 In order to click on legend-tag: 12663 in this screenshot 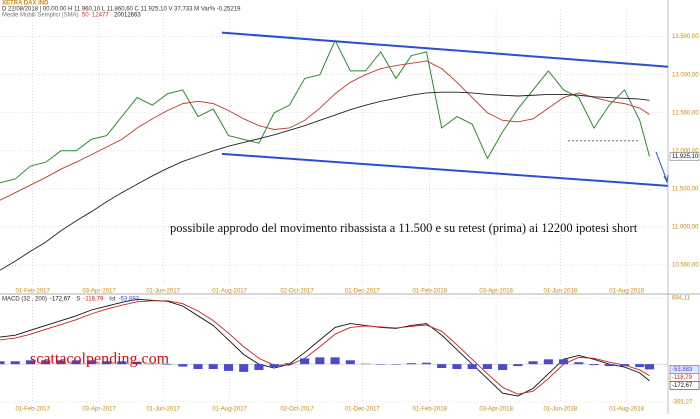, I will do `click(132, 16)`.